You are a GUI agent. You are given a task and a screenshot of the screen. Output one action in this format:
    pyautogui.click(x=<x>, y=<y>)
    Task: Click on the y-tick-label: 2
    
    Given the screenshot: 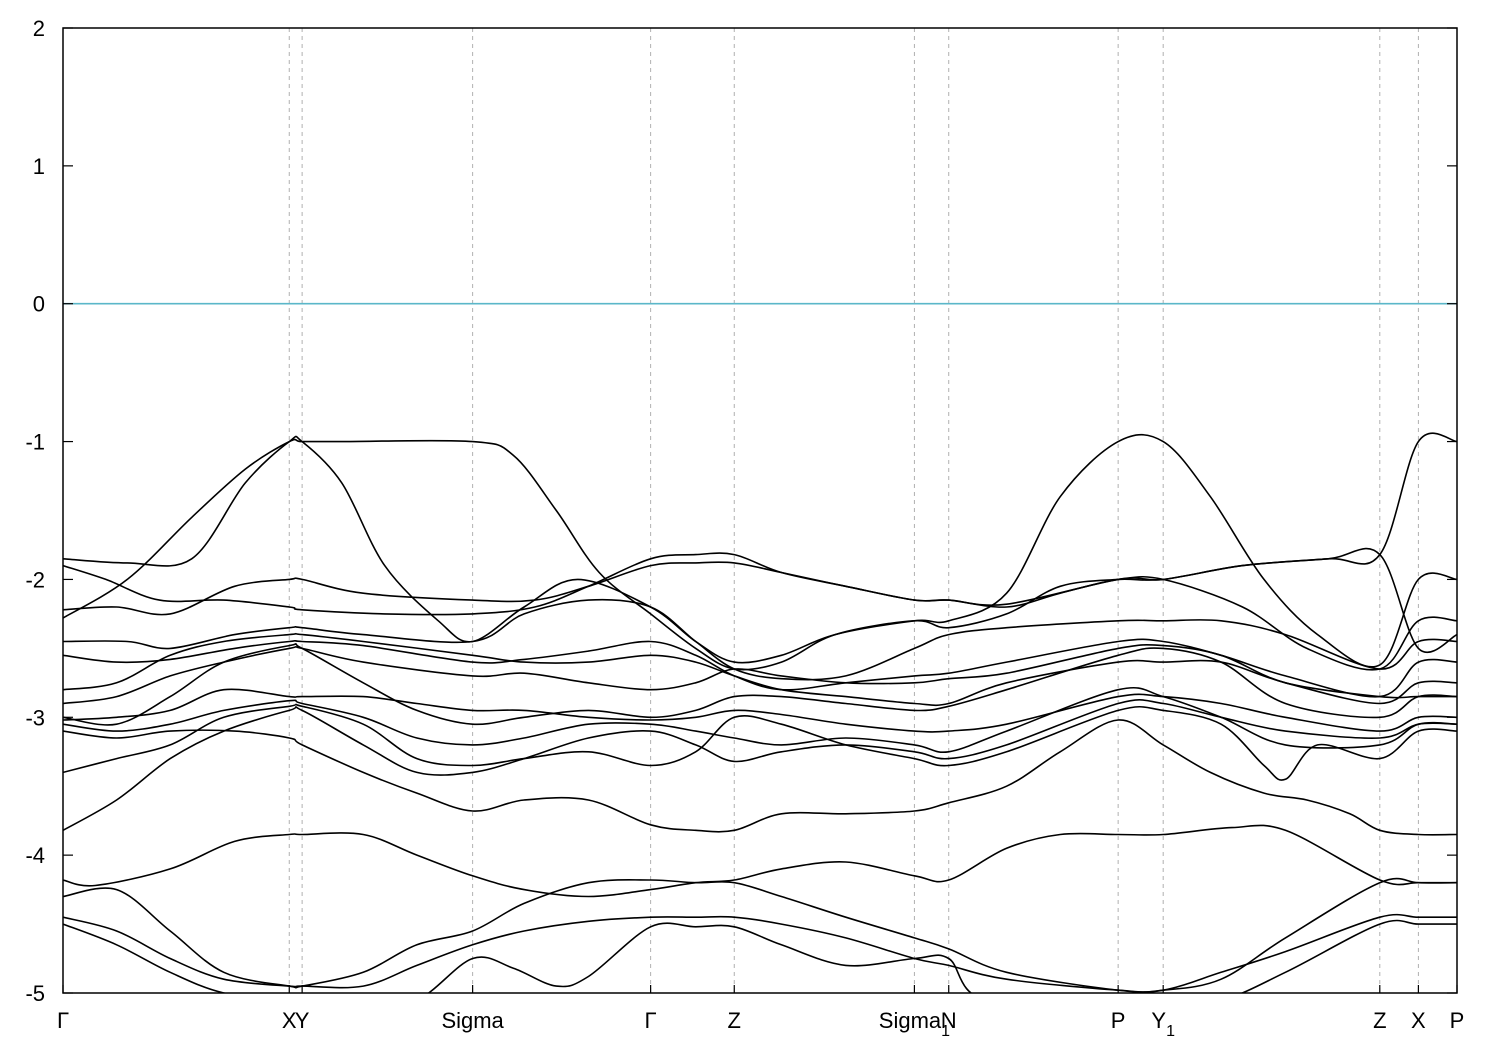 What is the action you would take?
    pyautogui.click(x=39, y=28)
    